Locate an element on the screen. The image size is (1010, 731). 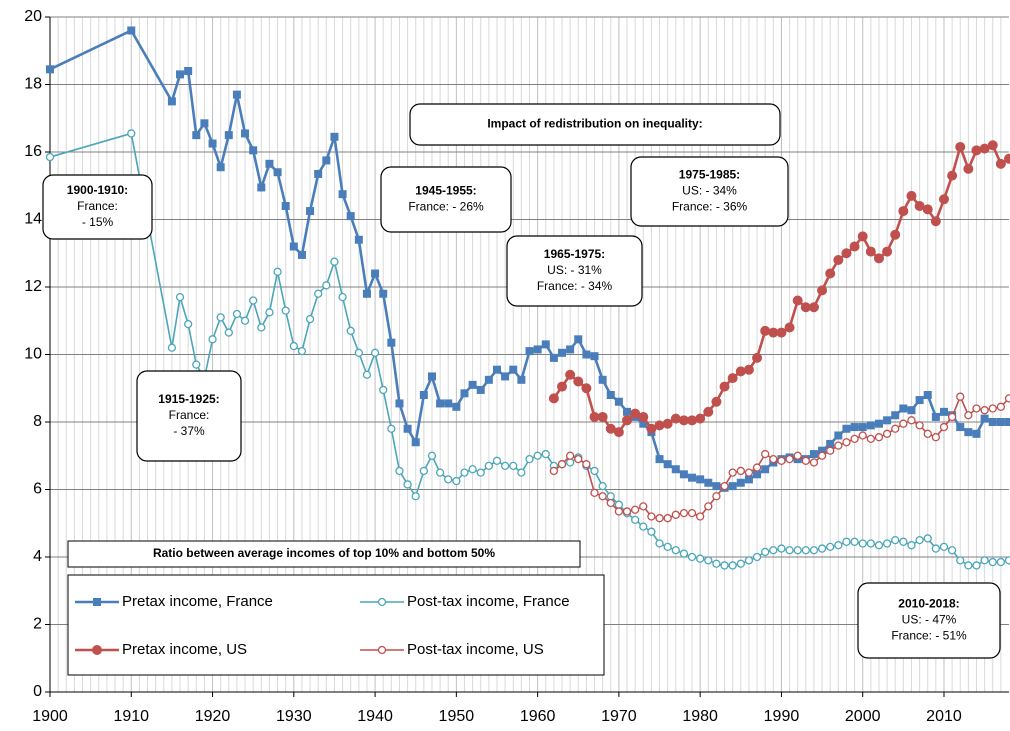
y-tick-label: 16 is located at coordinates (33, 151).